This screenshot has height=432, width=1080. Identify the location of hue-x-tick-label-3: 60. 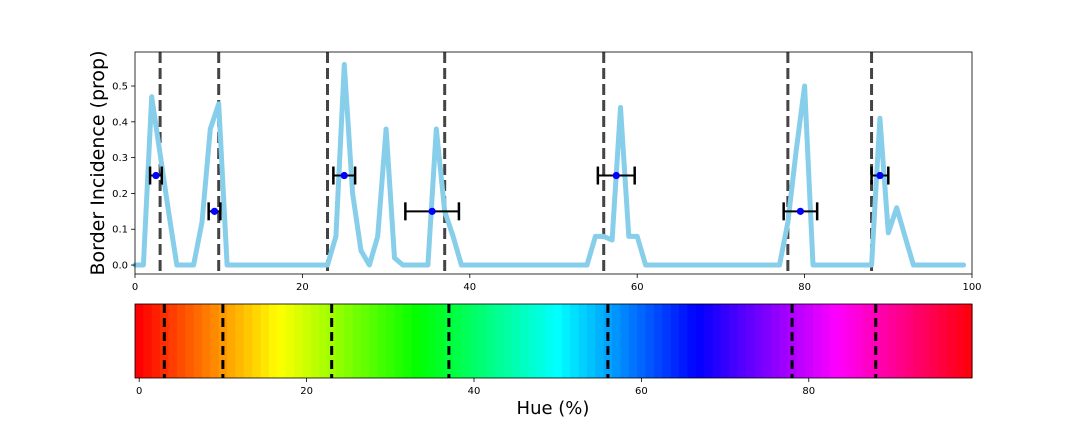
(641, 391).